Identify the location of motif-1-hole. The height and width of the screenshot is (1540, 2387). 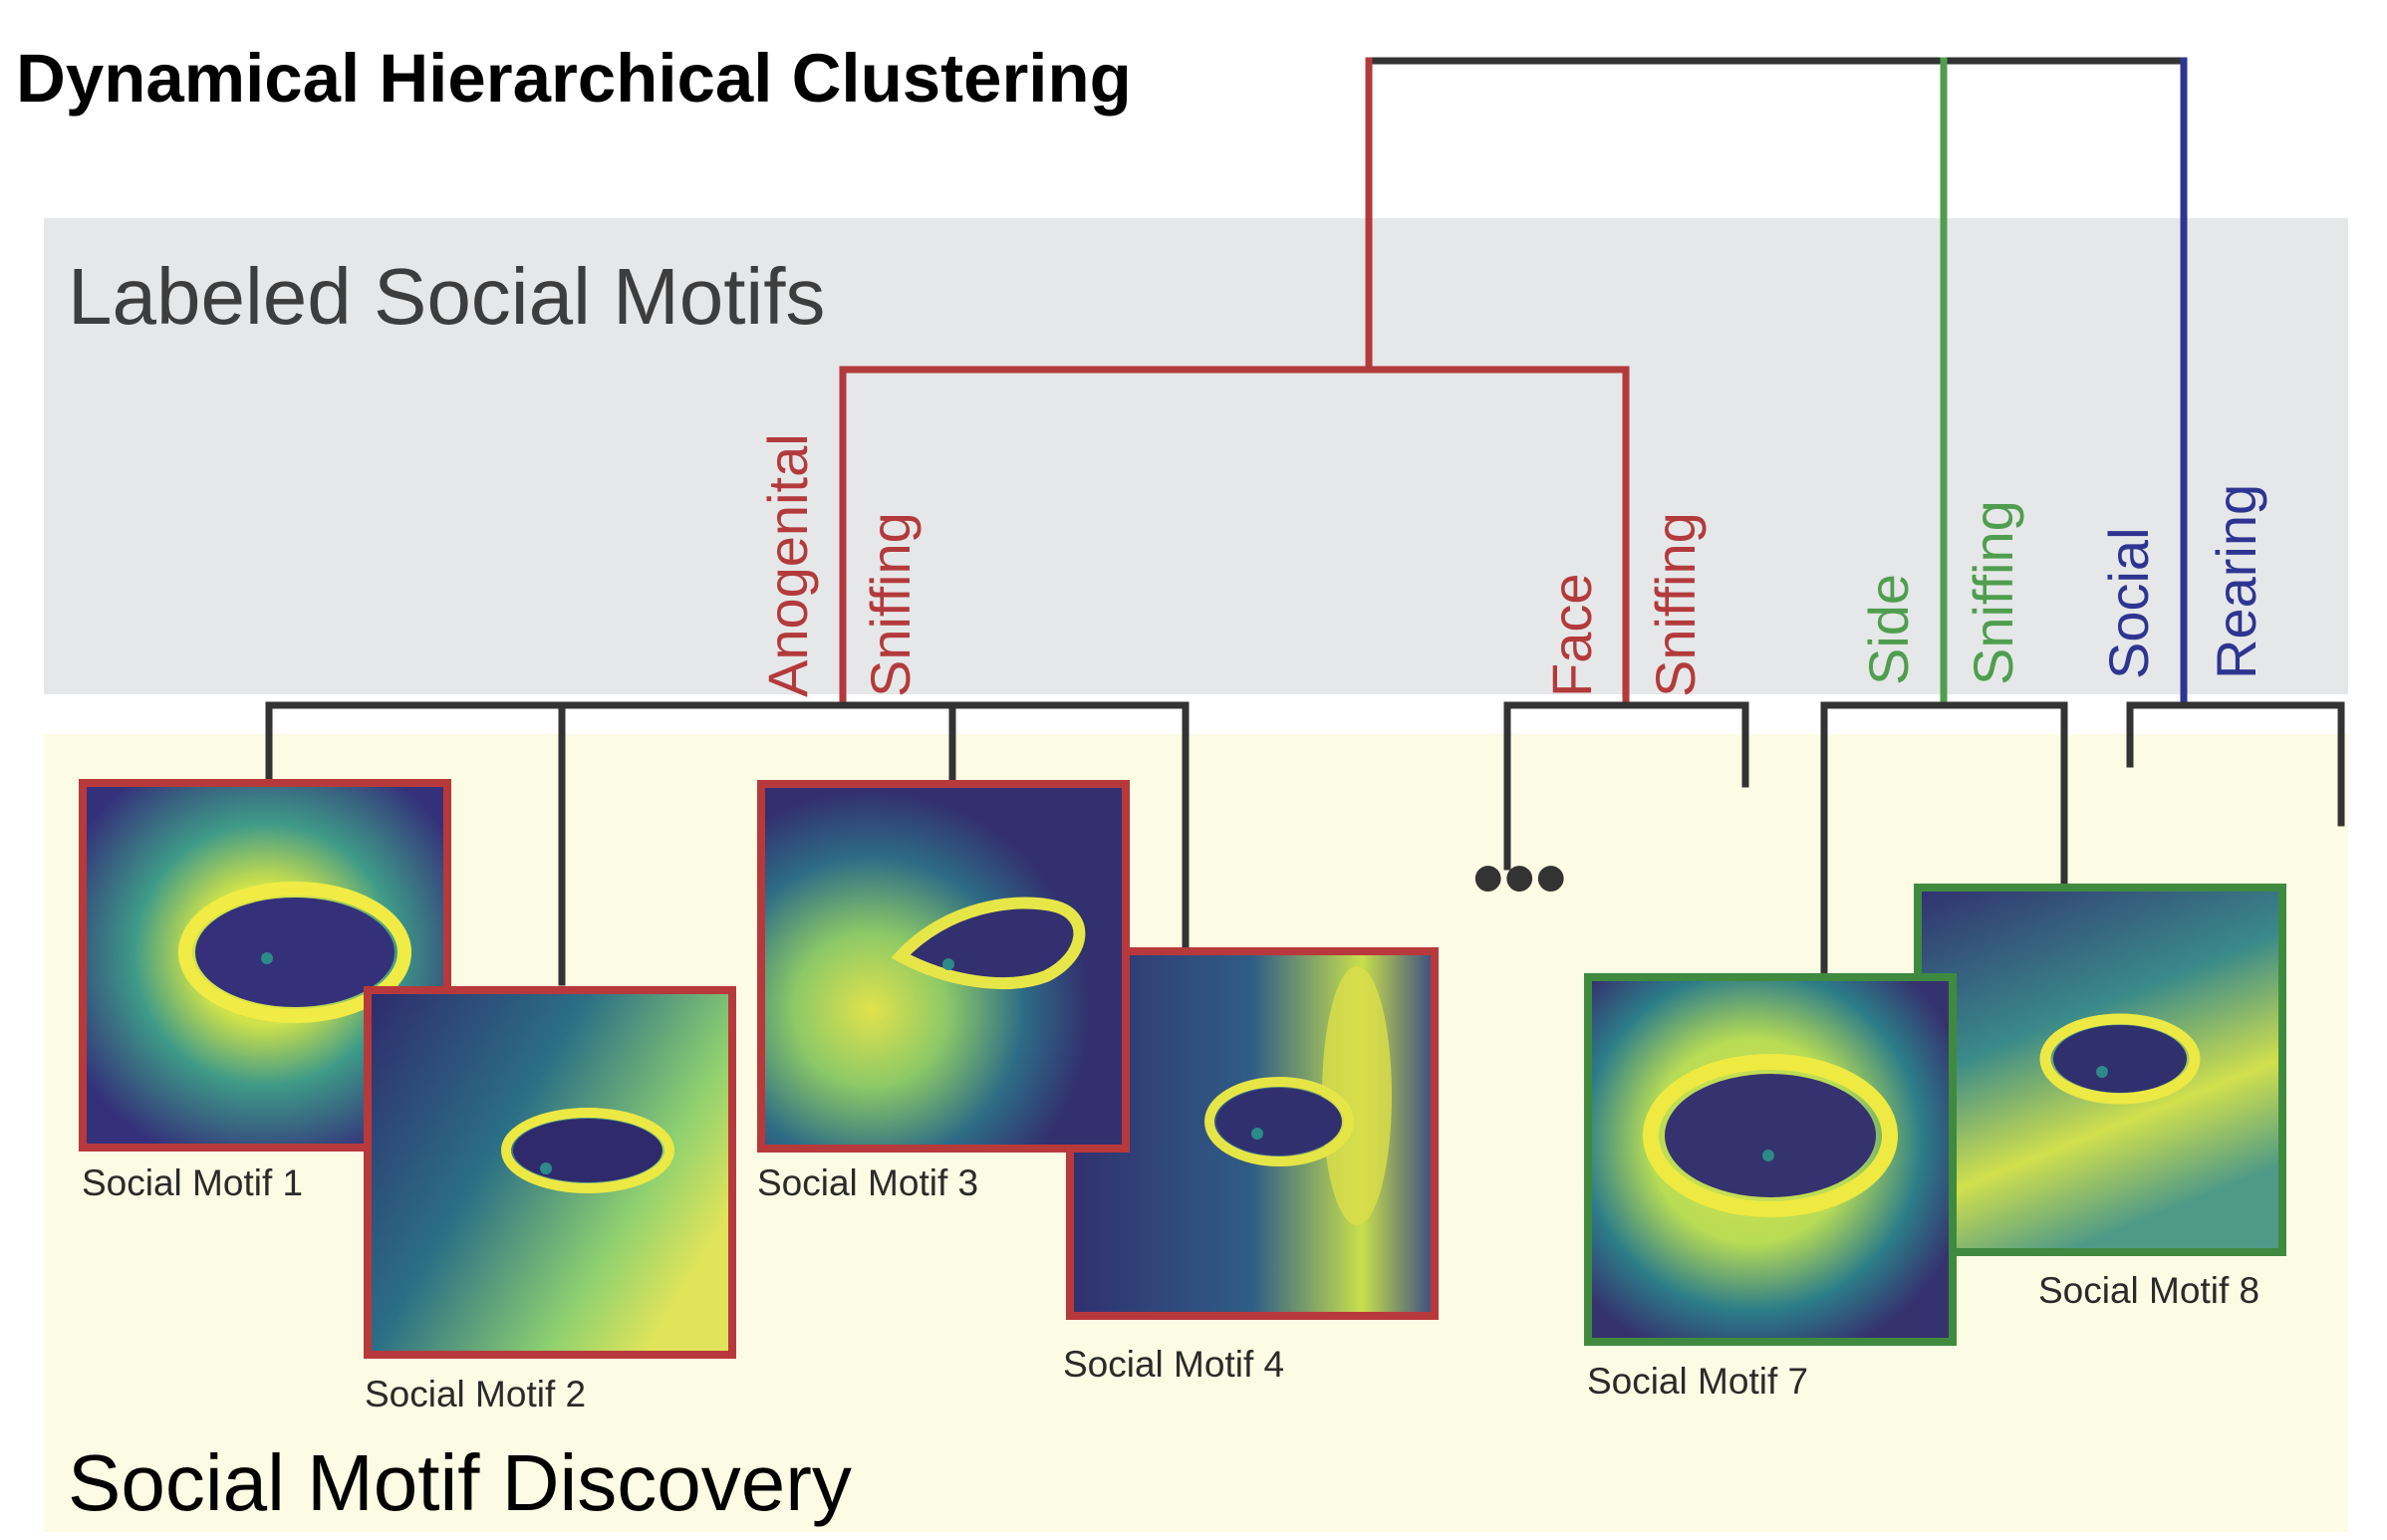
(295, 952).